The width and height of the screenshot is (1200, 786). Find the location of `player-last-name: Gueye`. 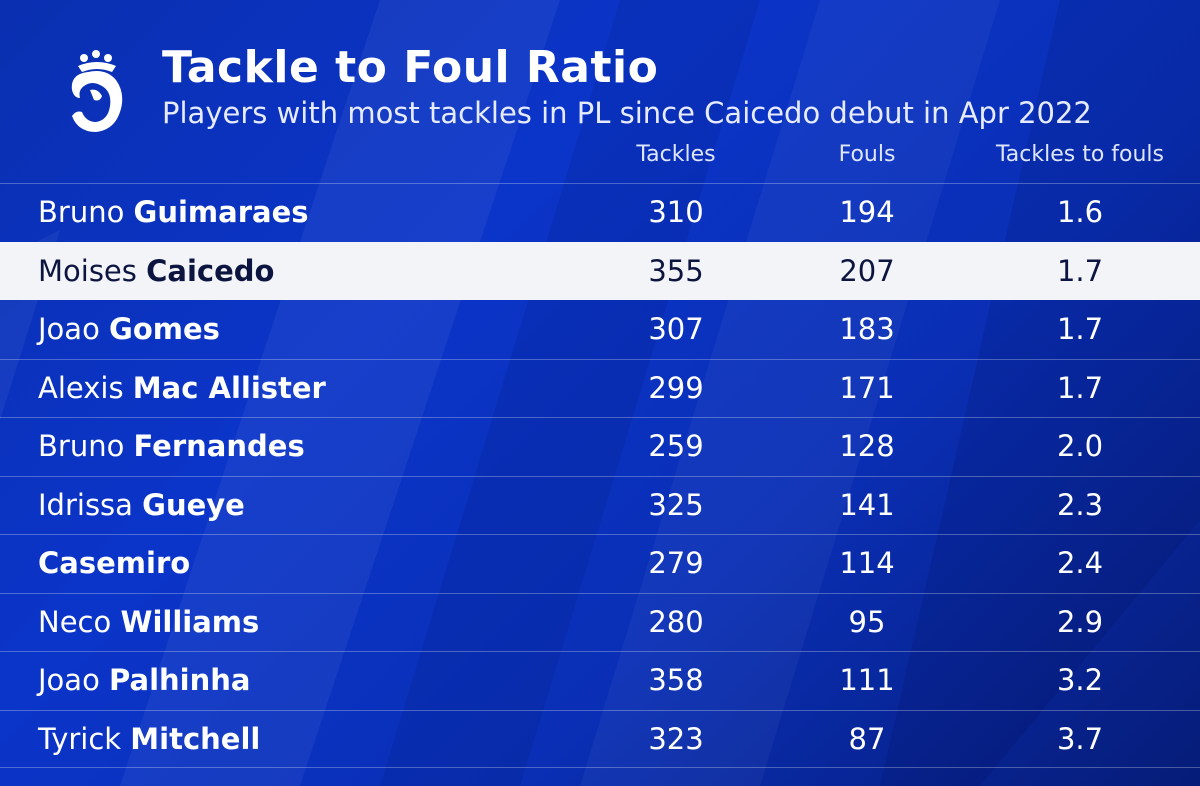

player-last-name: Gueye is located at coordinates (193, 504).